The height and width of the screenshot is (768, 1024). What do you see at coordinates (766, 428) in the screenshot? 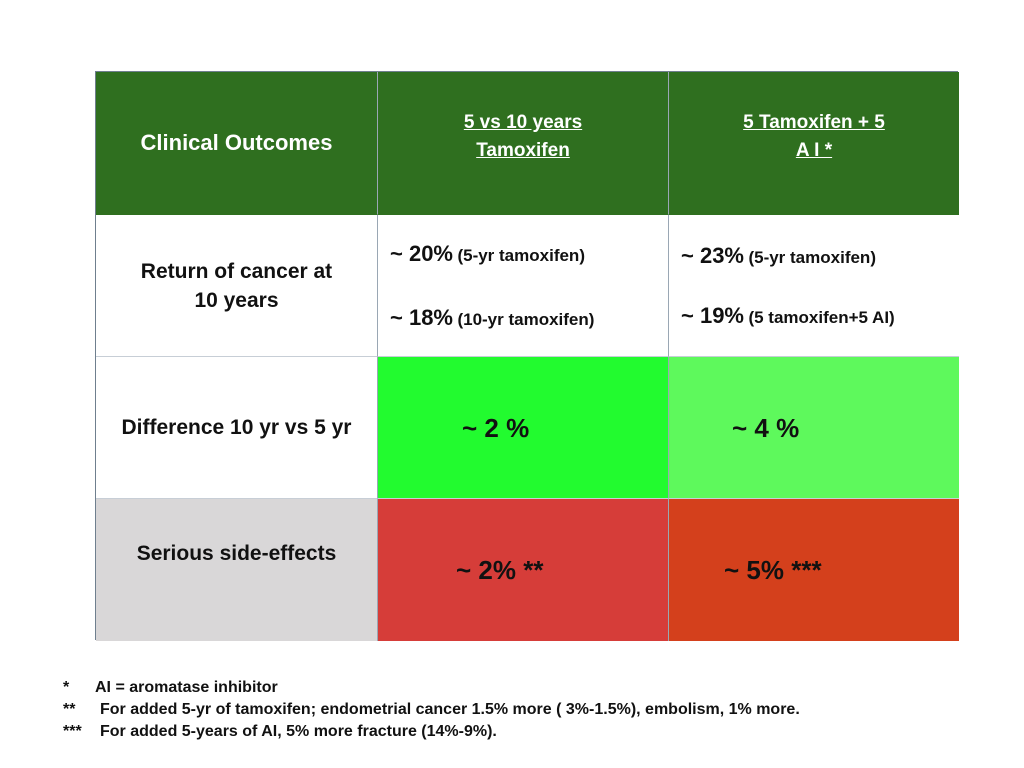
I see `difference-col2-value: ~ 4 %` at bounding box center [766, 428].